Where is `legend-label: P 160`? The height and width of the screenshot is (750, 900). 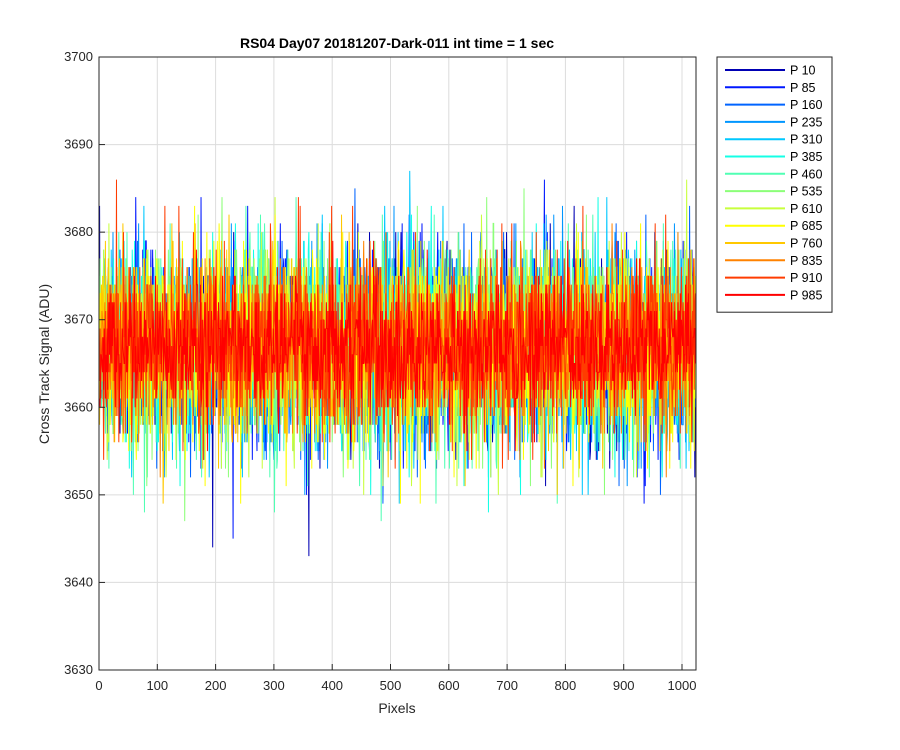
legend-label: P 160 is located at coordinates (806, 105).